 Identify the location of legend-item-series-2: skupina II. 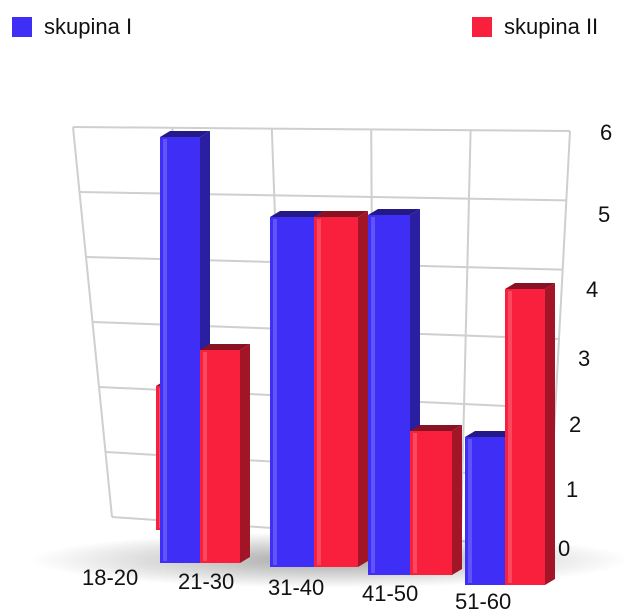
(535, 27).